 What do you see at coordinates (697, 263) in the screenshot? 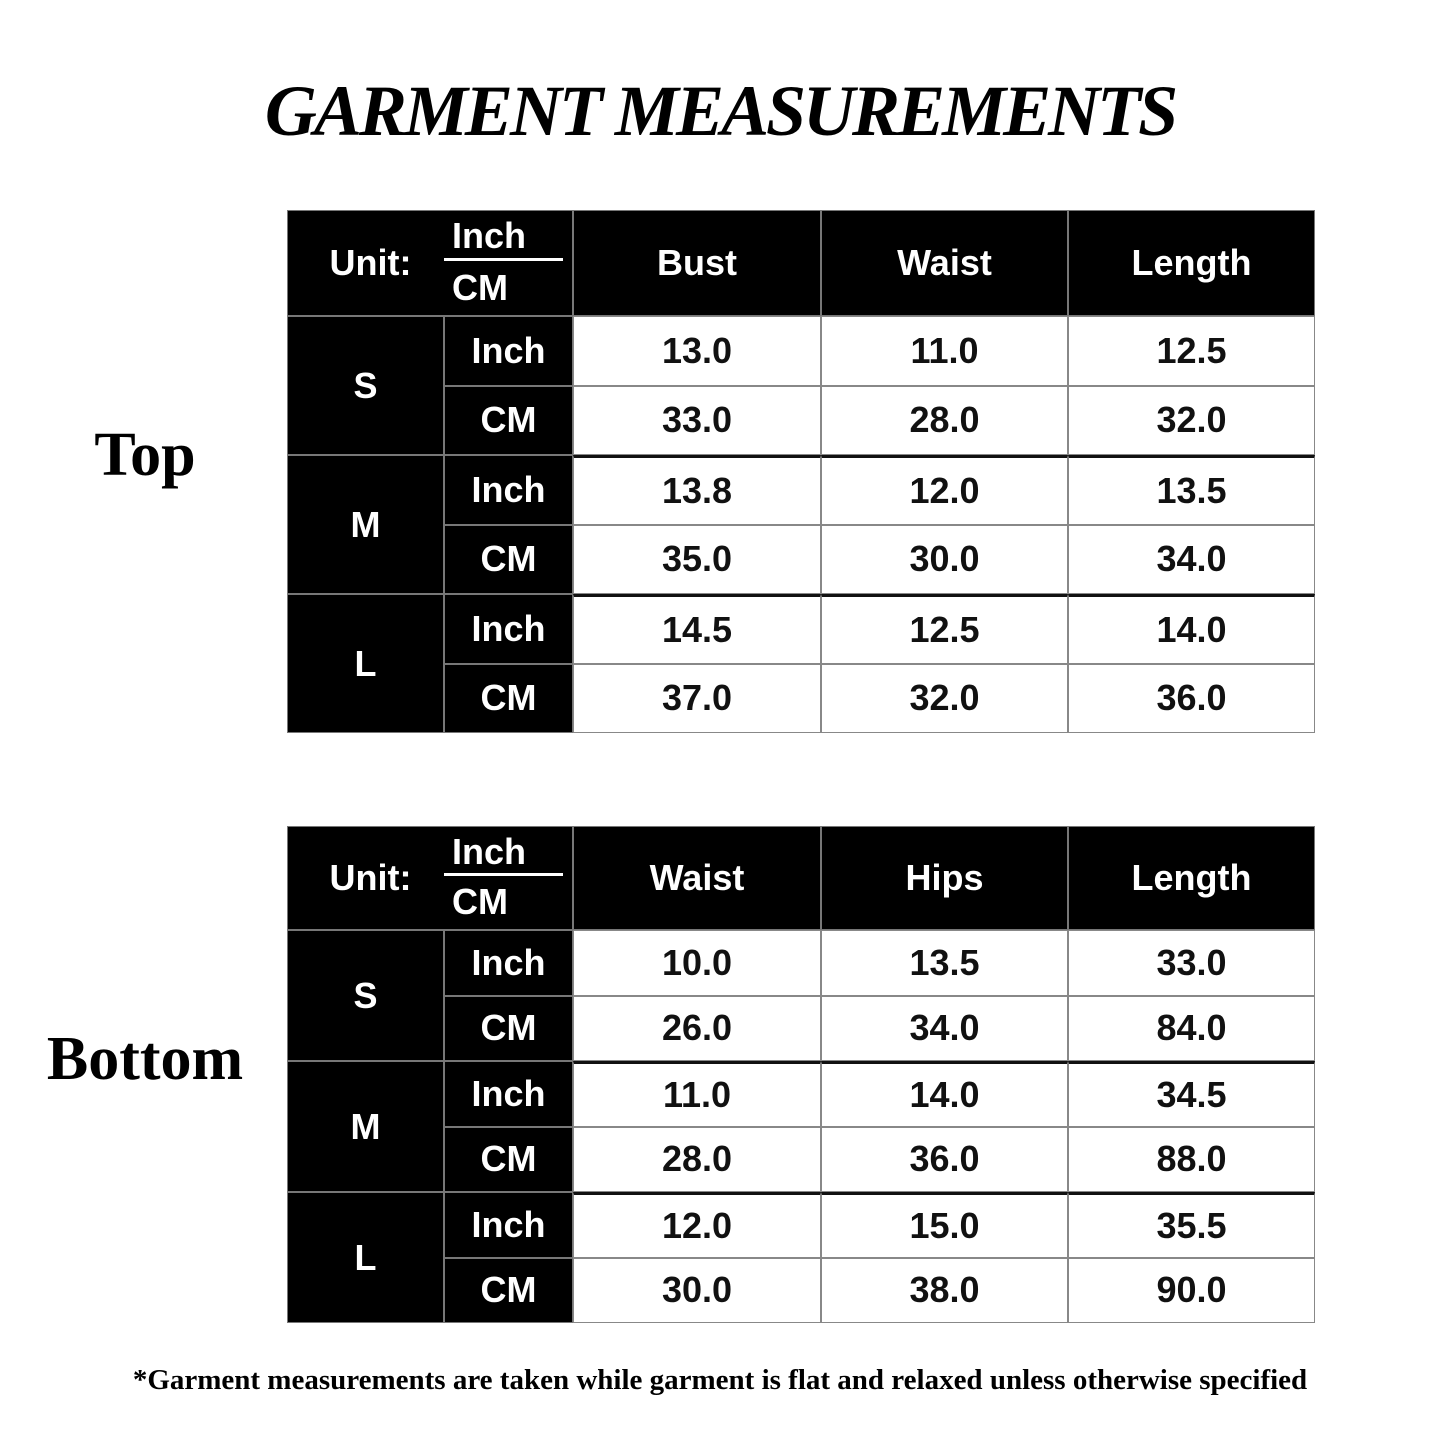
I see `column-header: Bust` at bounding box center [697, 263].